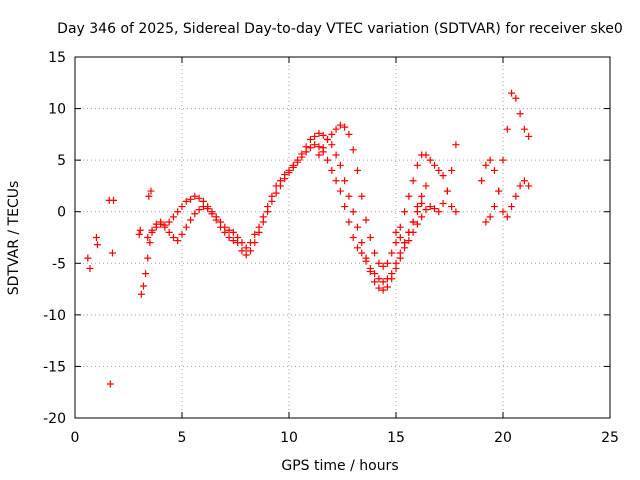 This screenshot has width=640, height=480. What do you see at coordinates (14, 238) in the screenshot?
I see `y-axis-title: SDTVAR / TECUs` at bounding box center [14, 238].